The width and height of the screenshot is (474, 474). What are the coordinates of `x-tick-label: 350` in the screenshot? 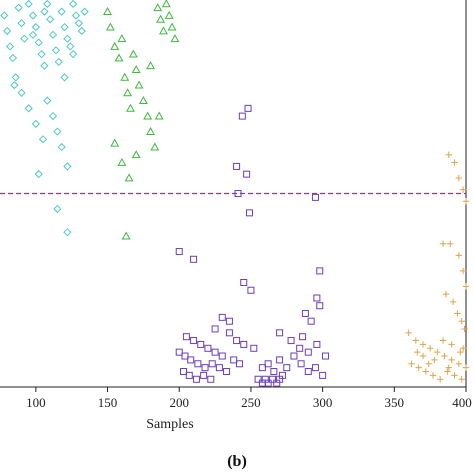 It's located at (395, 402).